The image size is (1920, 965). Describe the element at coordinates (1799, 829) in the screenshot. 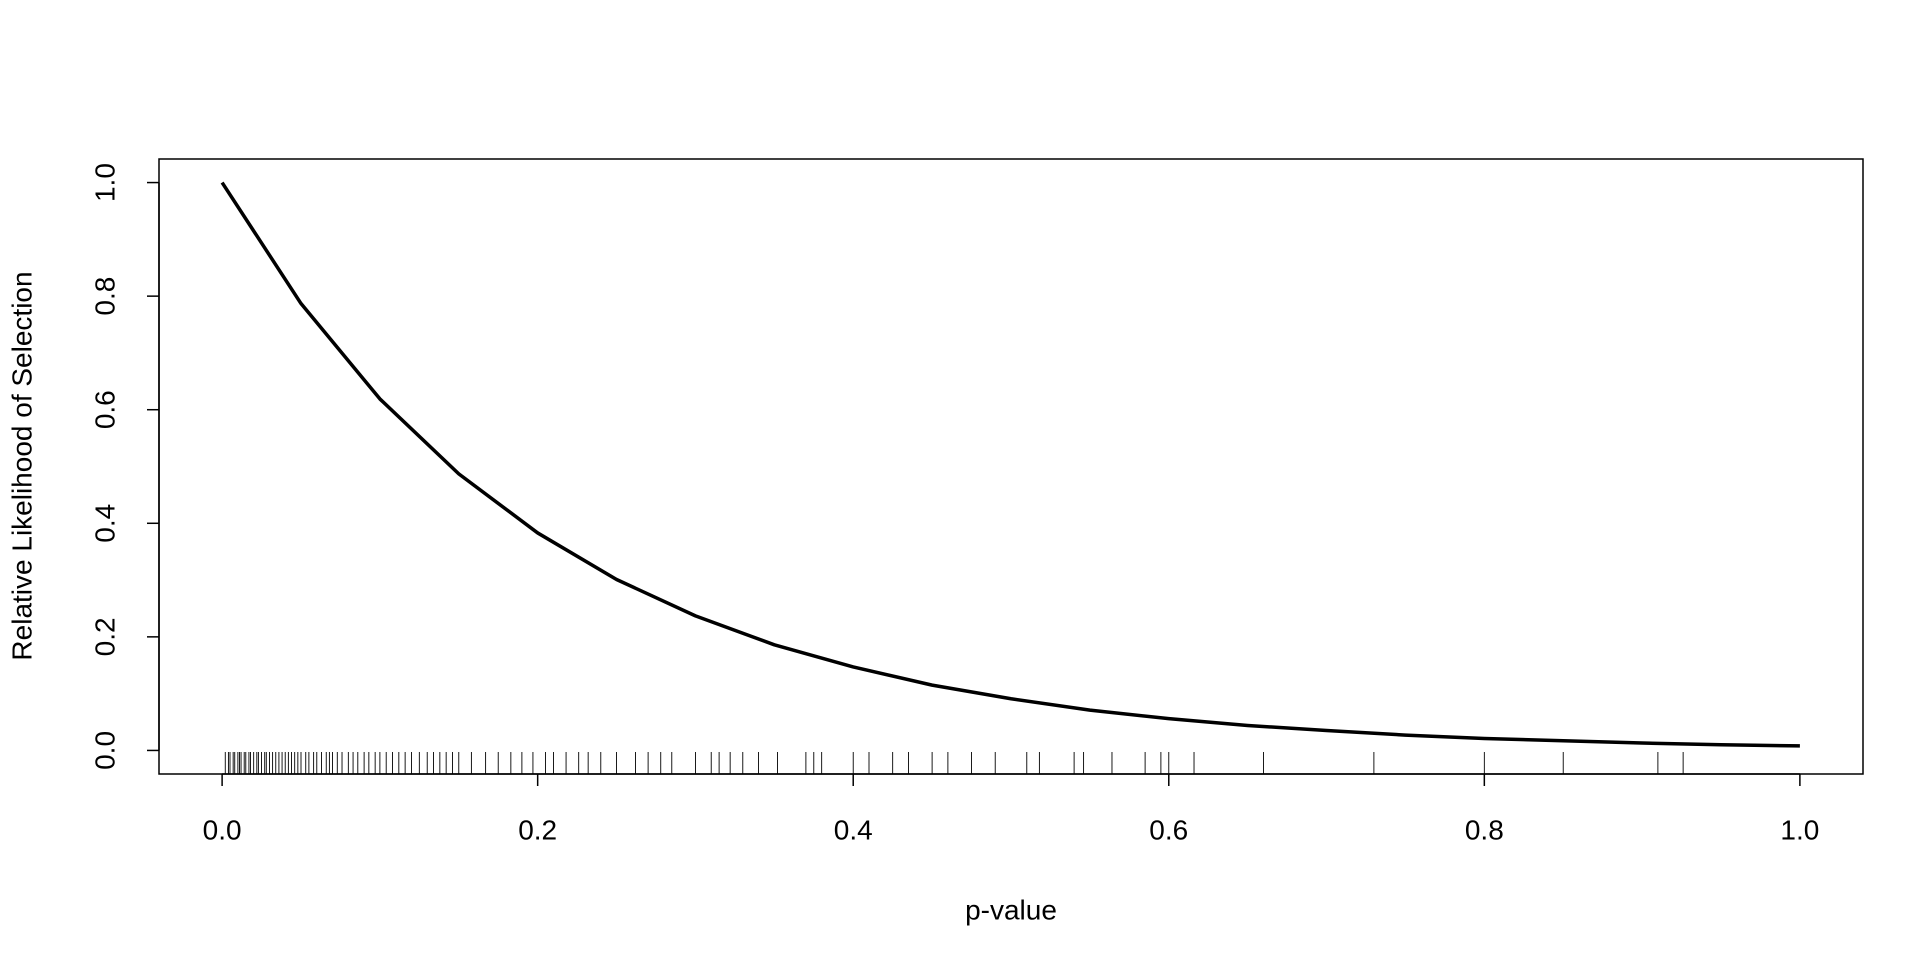

I see `x-tick-label: 1.0` at that location.